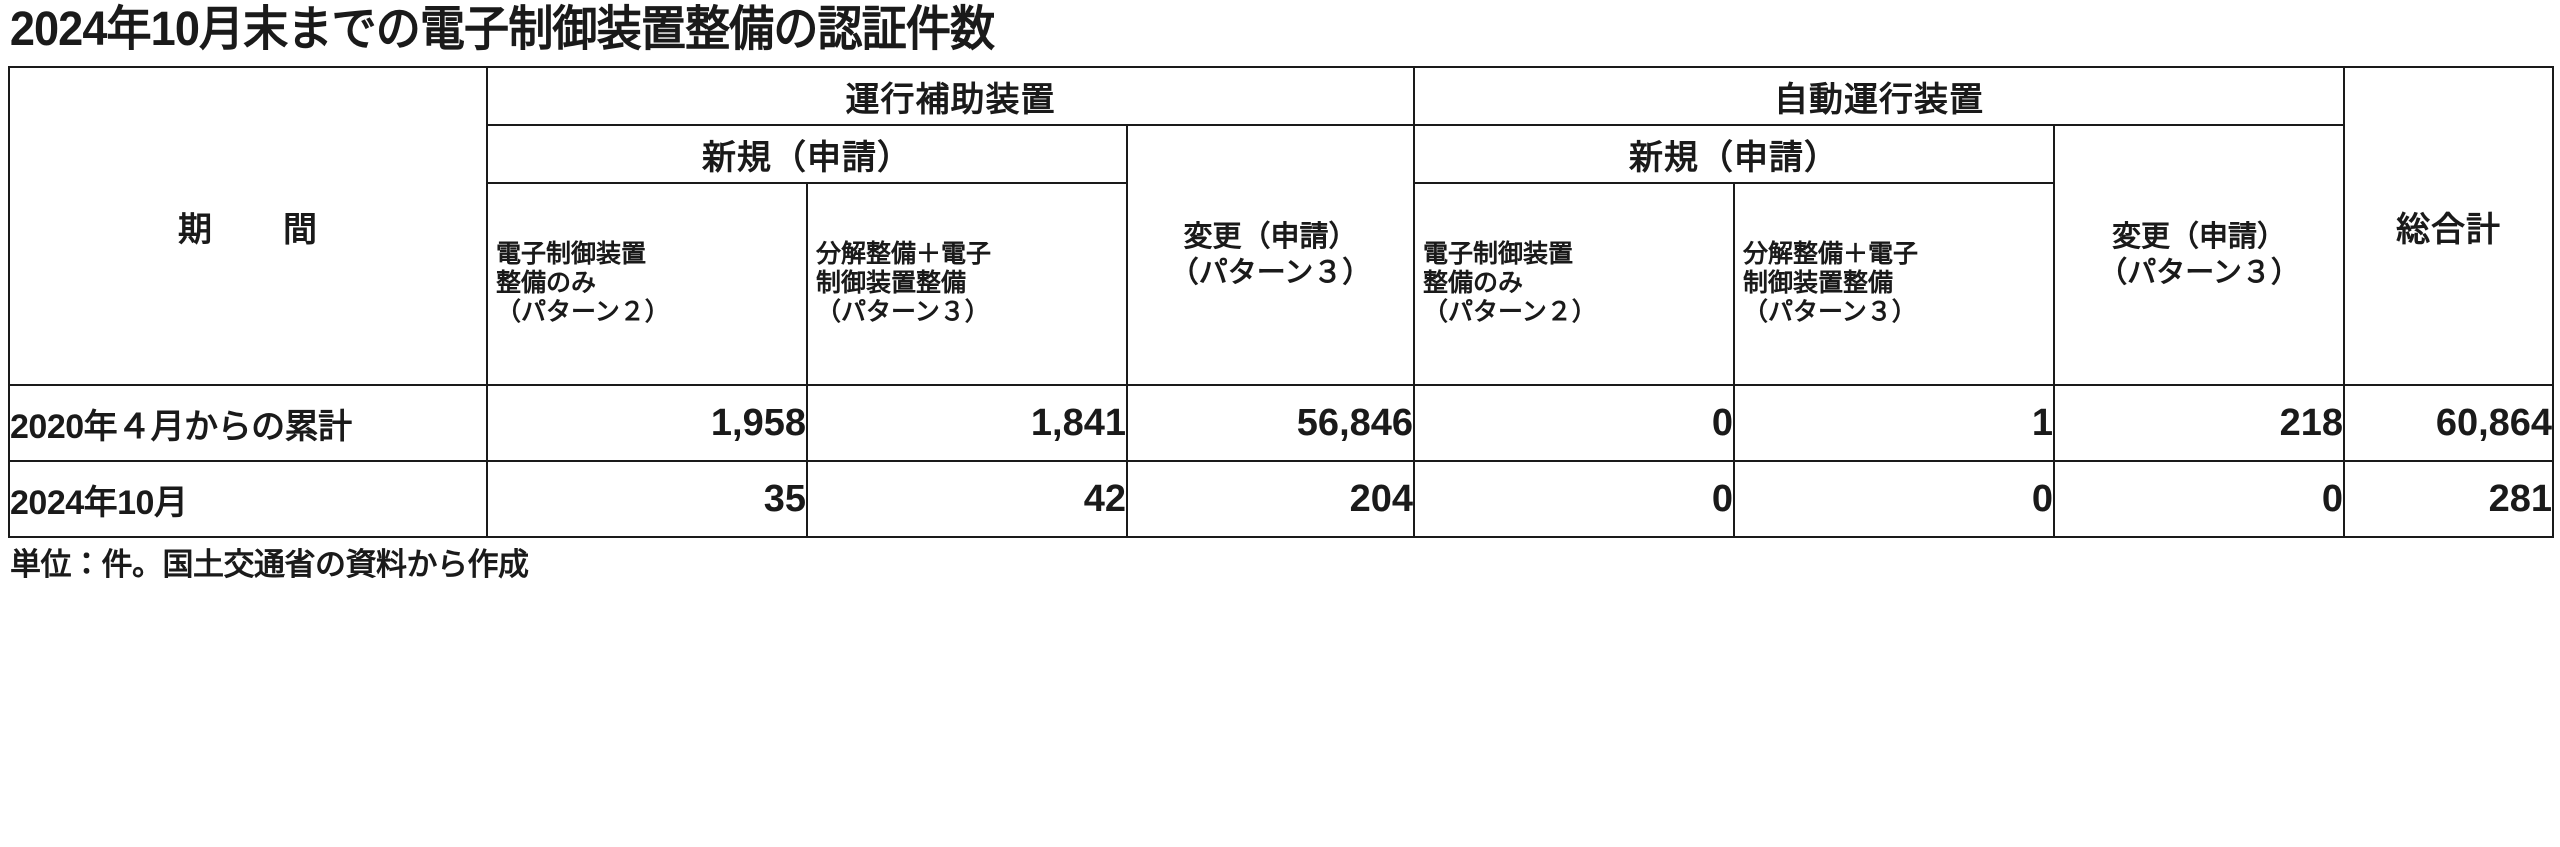 The height and width of the screenshot is (847, 2560). Describe the element at coordinates (2199, 255) in the screenshot. I see `header-change-application-right: 変更（申請） （パターン３）` at that location.